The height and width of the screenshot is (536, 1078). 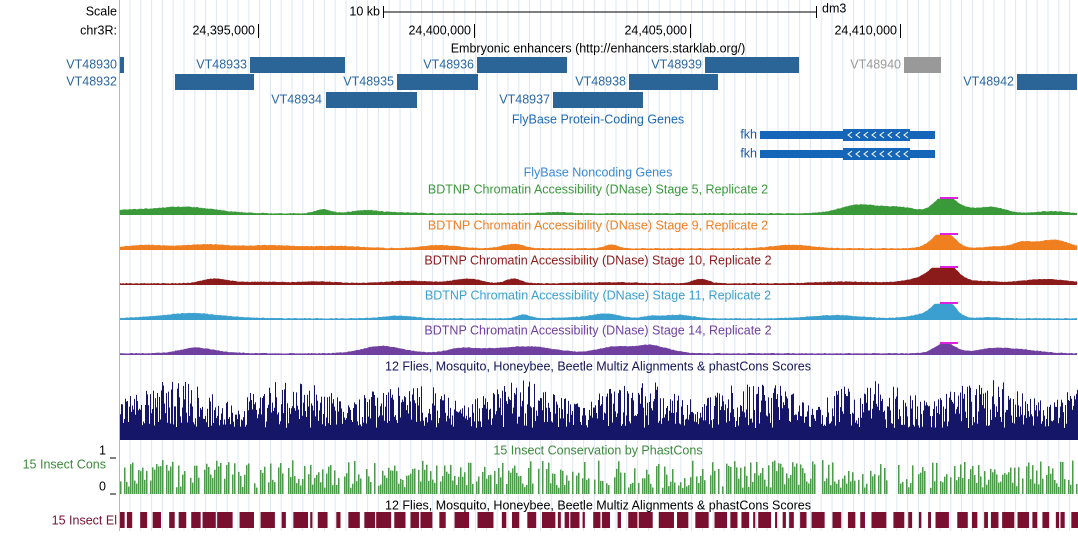 What do you see at coordinates (101, 11) in the screenshot?
I see `scale-label: Scale` at bounding box center [101, 11].